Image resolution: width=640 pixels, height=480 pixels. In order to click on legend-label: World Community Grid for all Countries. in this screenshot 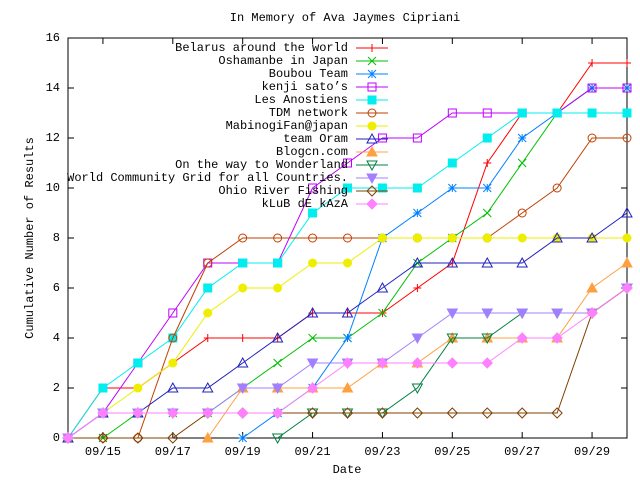, I will do `click(207, 178)`.